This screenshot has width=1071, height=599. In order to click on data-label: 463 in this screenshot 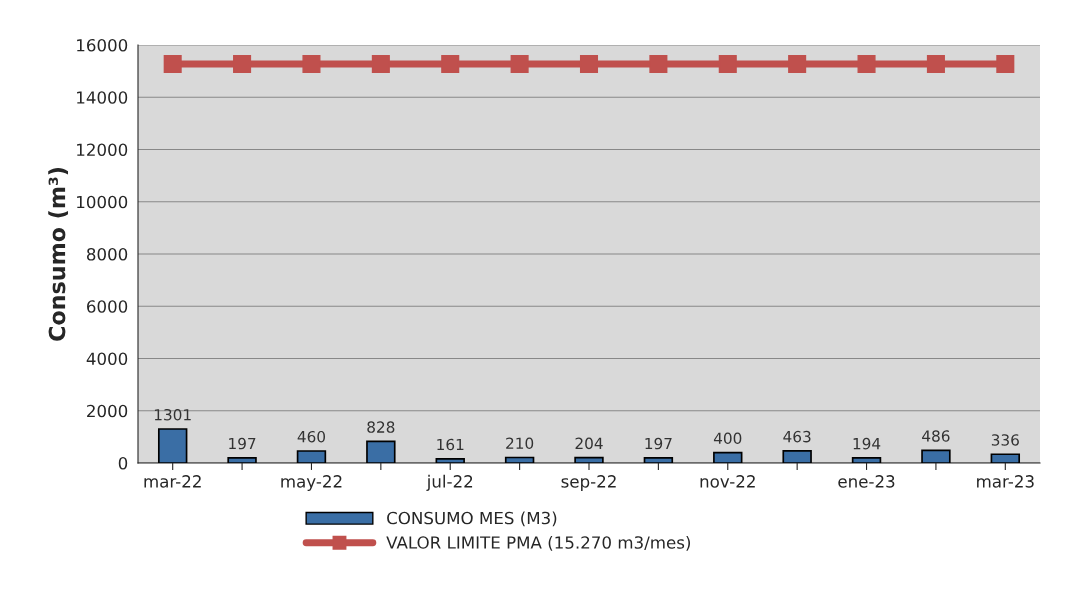, I will do `click(797, 436)`.